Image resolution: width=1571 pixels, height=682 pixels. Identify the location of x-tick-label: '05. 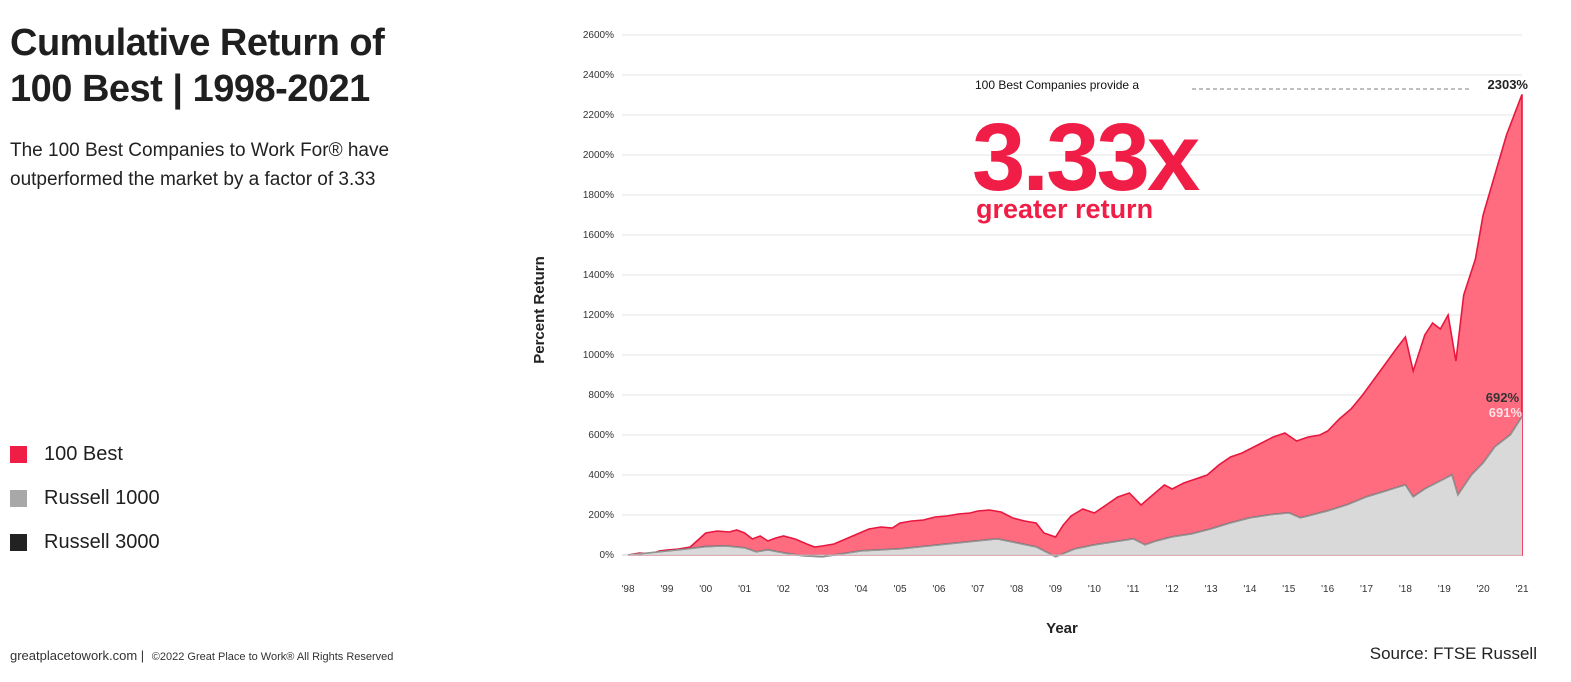
(900, 589).